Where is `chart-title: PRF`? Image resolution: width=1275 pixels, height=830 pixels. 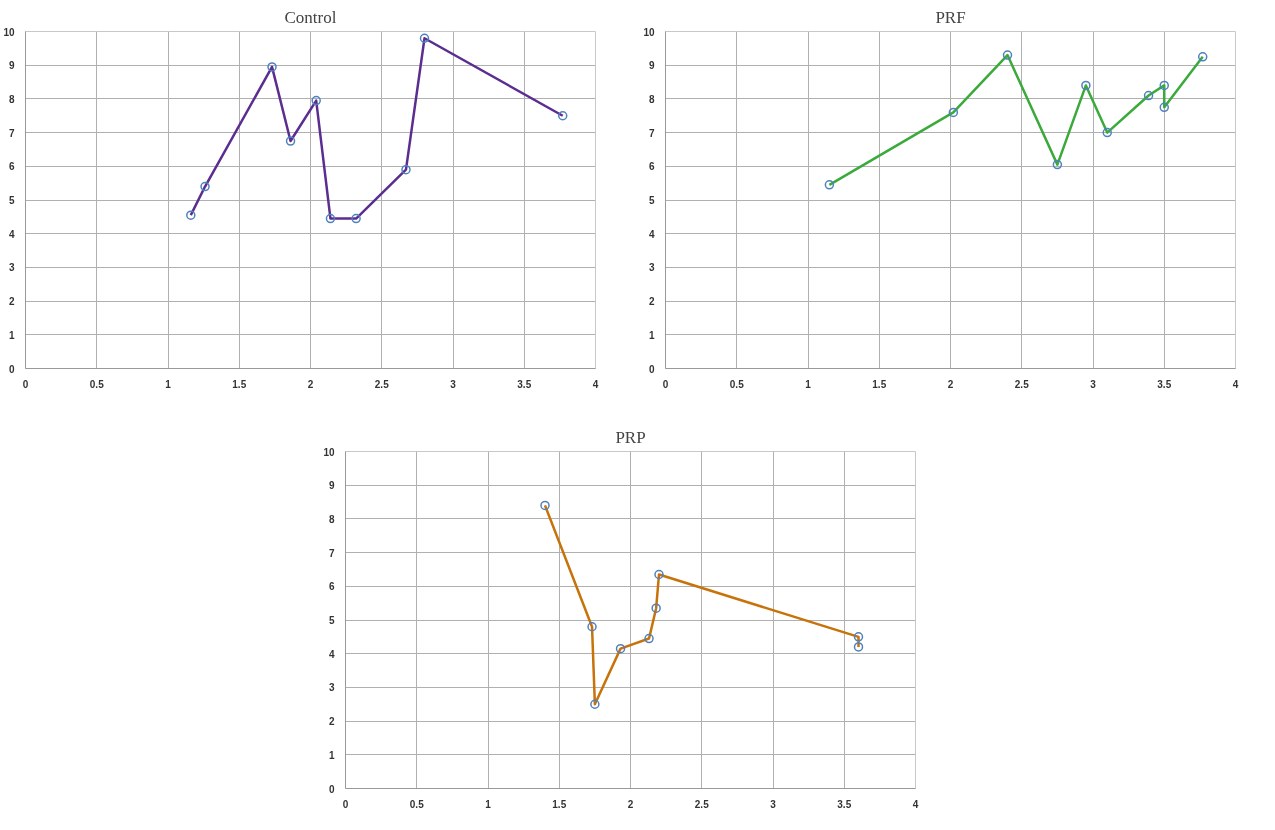
chart-title: PRF is located at coordinates (950, 17).